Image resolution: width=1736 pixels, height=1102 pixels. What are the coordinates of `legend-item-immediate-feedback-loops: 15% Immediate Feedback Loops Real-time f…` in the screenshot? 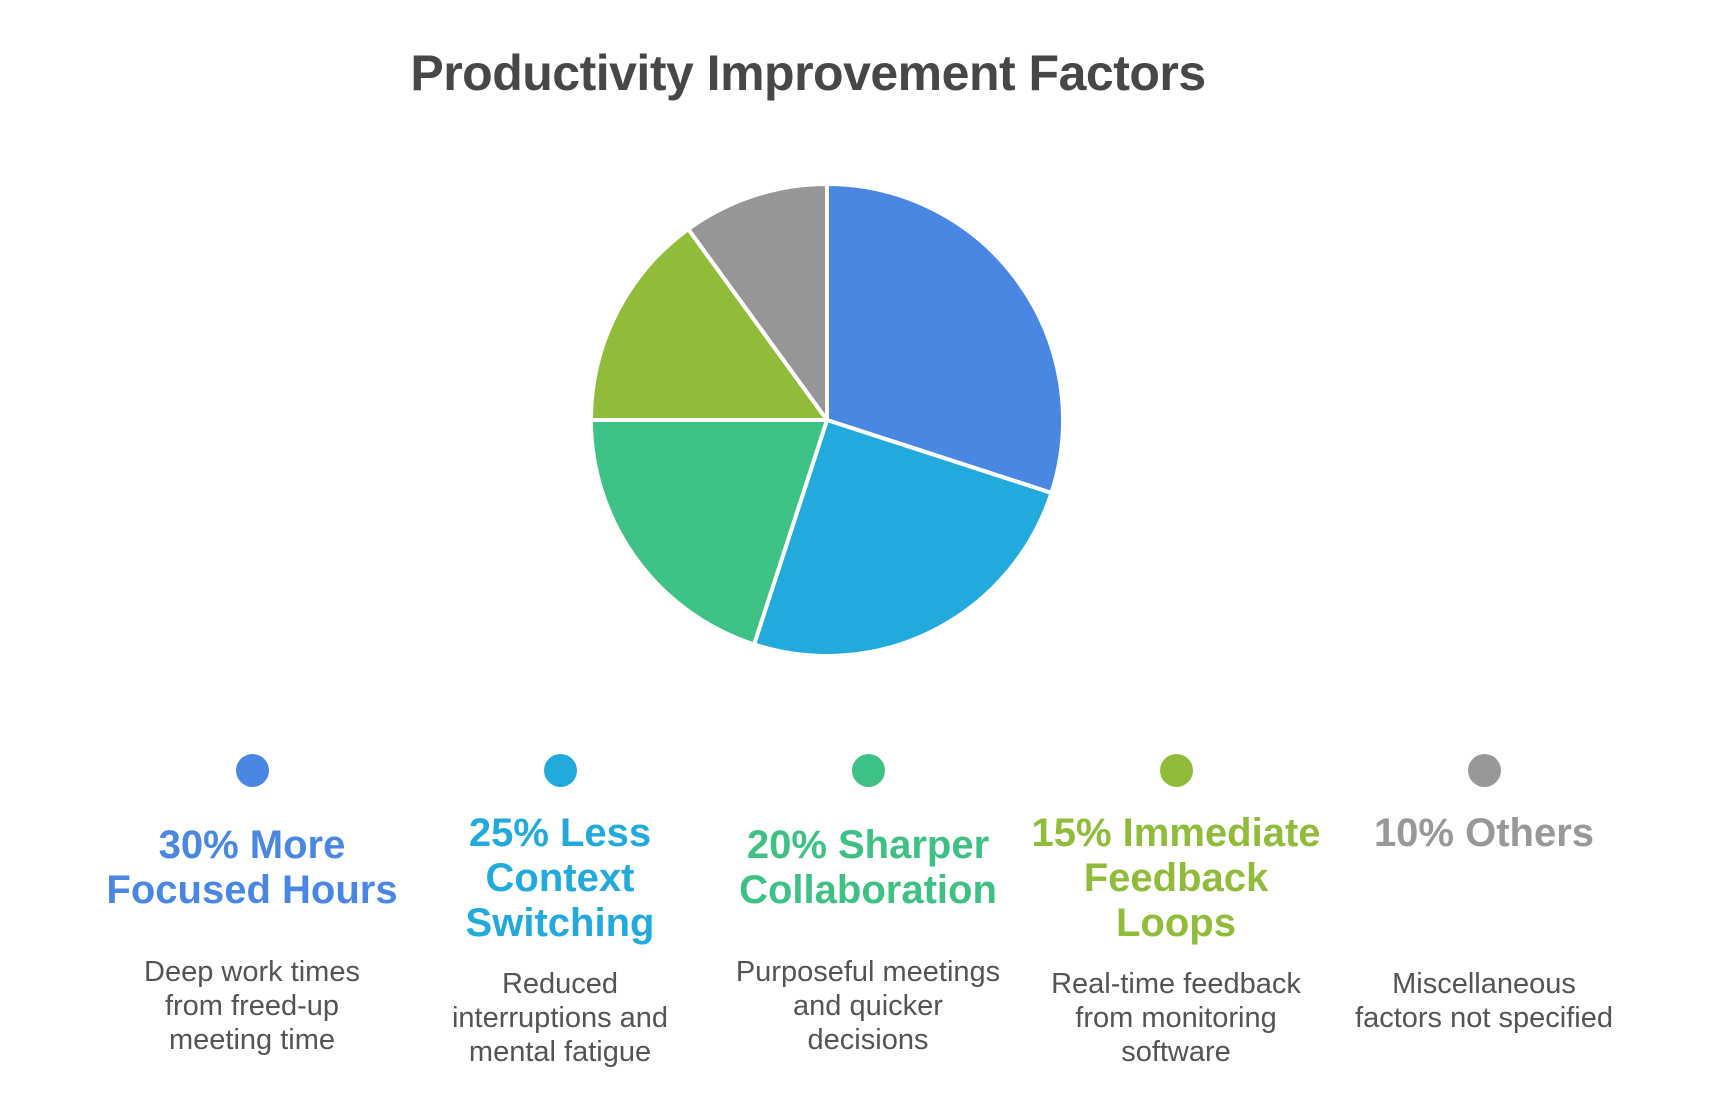 It's located at (1176, 911).